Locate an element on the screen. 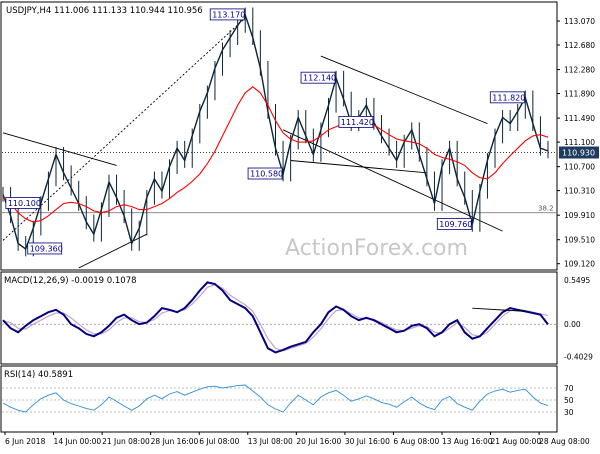  price-annotation-label: 110.100 is located at coordinates (24, 203).